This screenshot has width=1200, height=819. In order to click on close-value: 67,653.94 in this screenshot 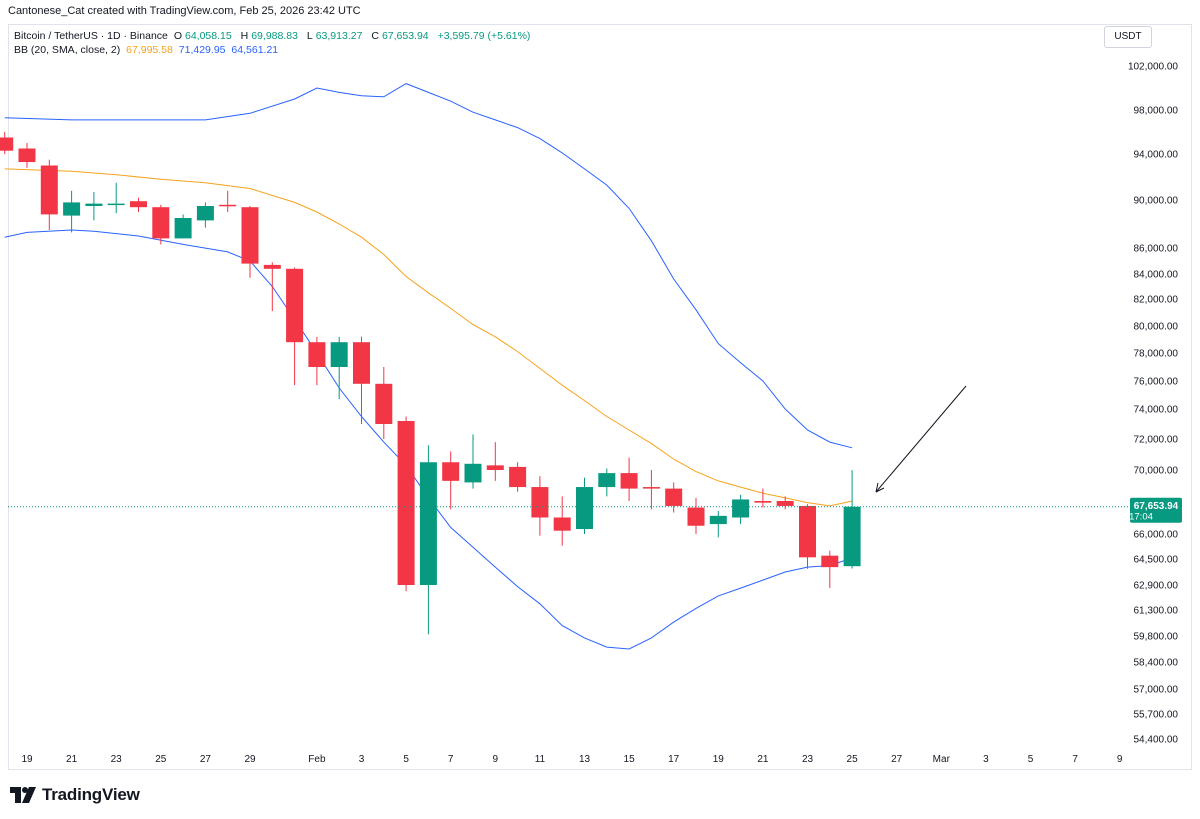, I will do `click(405, 36)`.